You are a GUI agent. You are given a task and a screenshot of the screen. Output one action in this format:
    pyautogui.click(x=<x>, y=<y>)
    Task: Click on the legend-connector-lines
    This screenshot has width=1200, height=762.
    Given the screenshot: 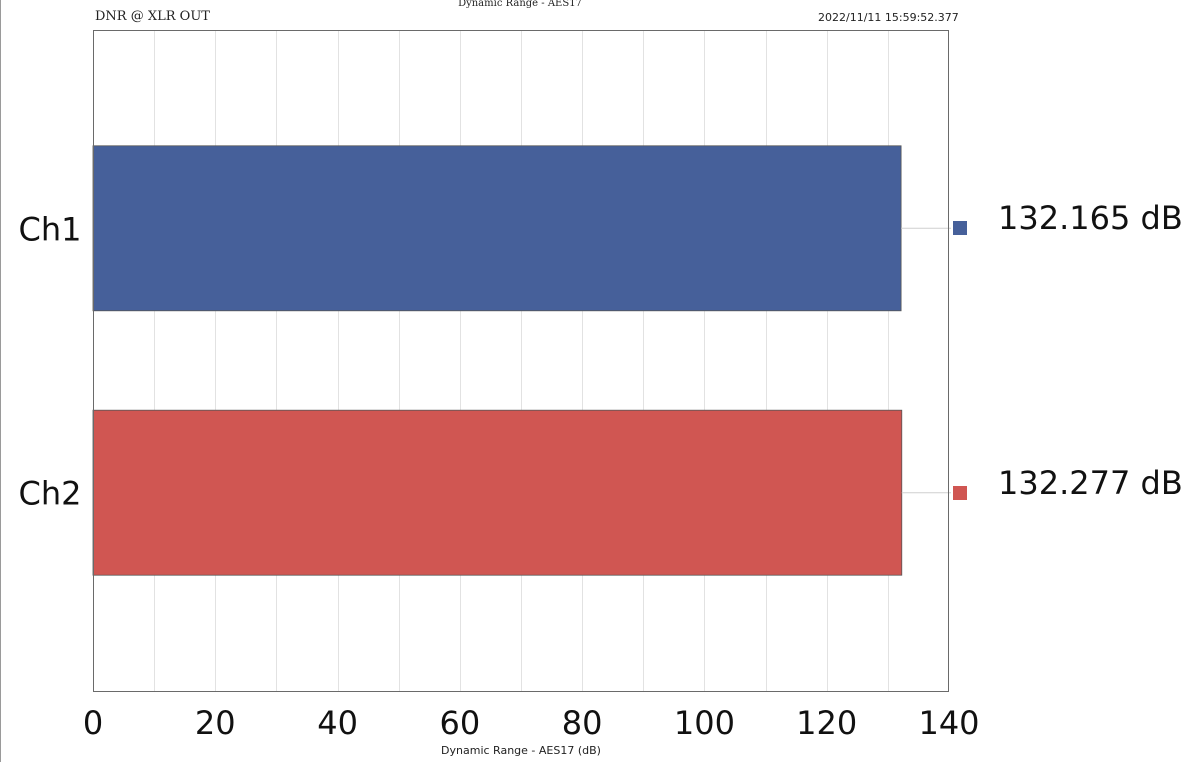 What is the action you would take?
    pyautogui.click(x=926, y=360)
    